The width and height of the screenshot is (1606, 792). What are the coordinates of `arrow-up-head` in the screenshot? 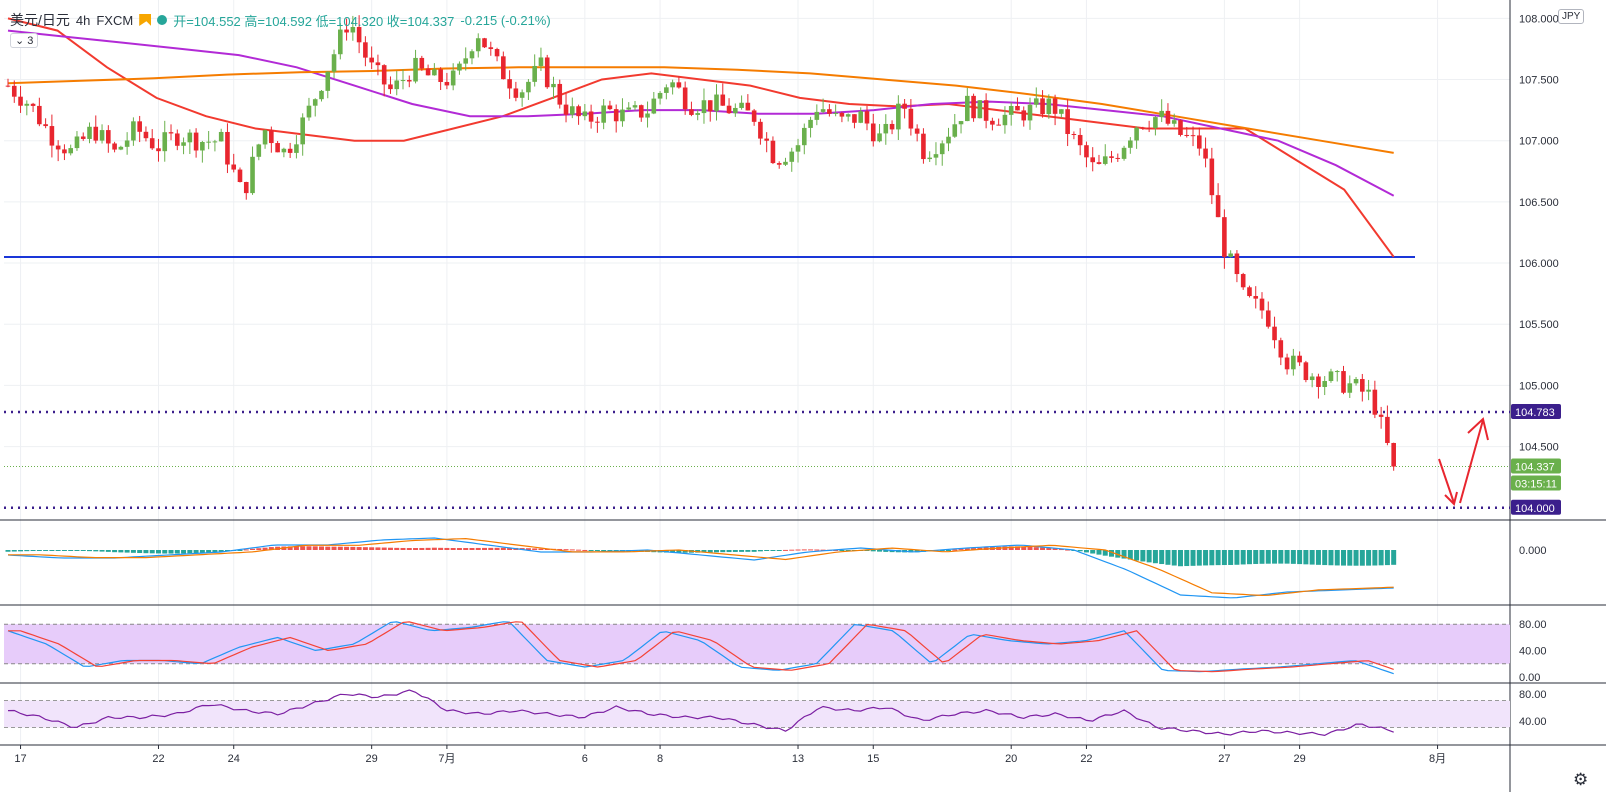 It's located at (1478, 429).